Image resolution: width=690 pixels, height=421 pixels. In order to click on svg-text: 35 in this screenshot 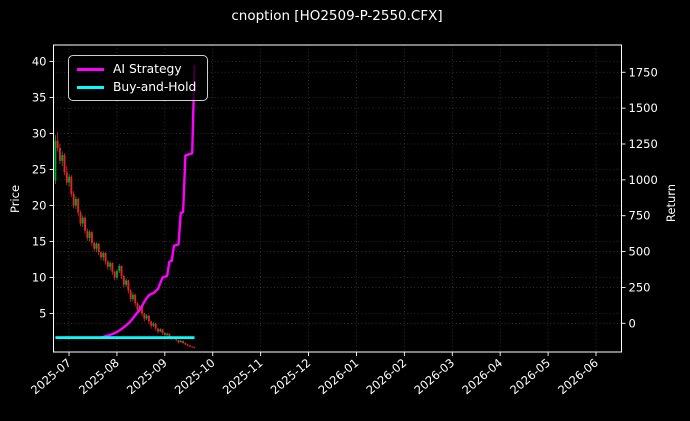, I will do `click(39, 98)`.